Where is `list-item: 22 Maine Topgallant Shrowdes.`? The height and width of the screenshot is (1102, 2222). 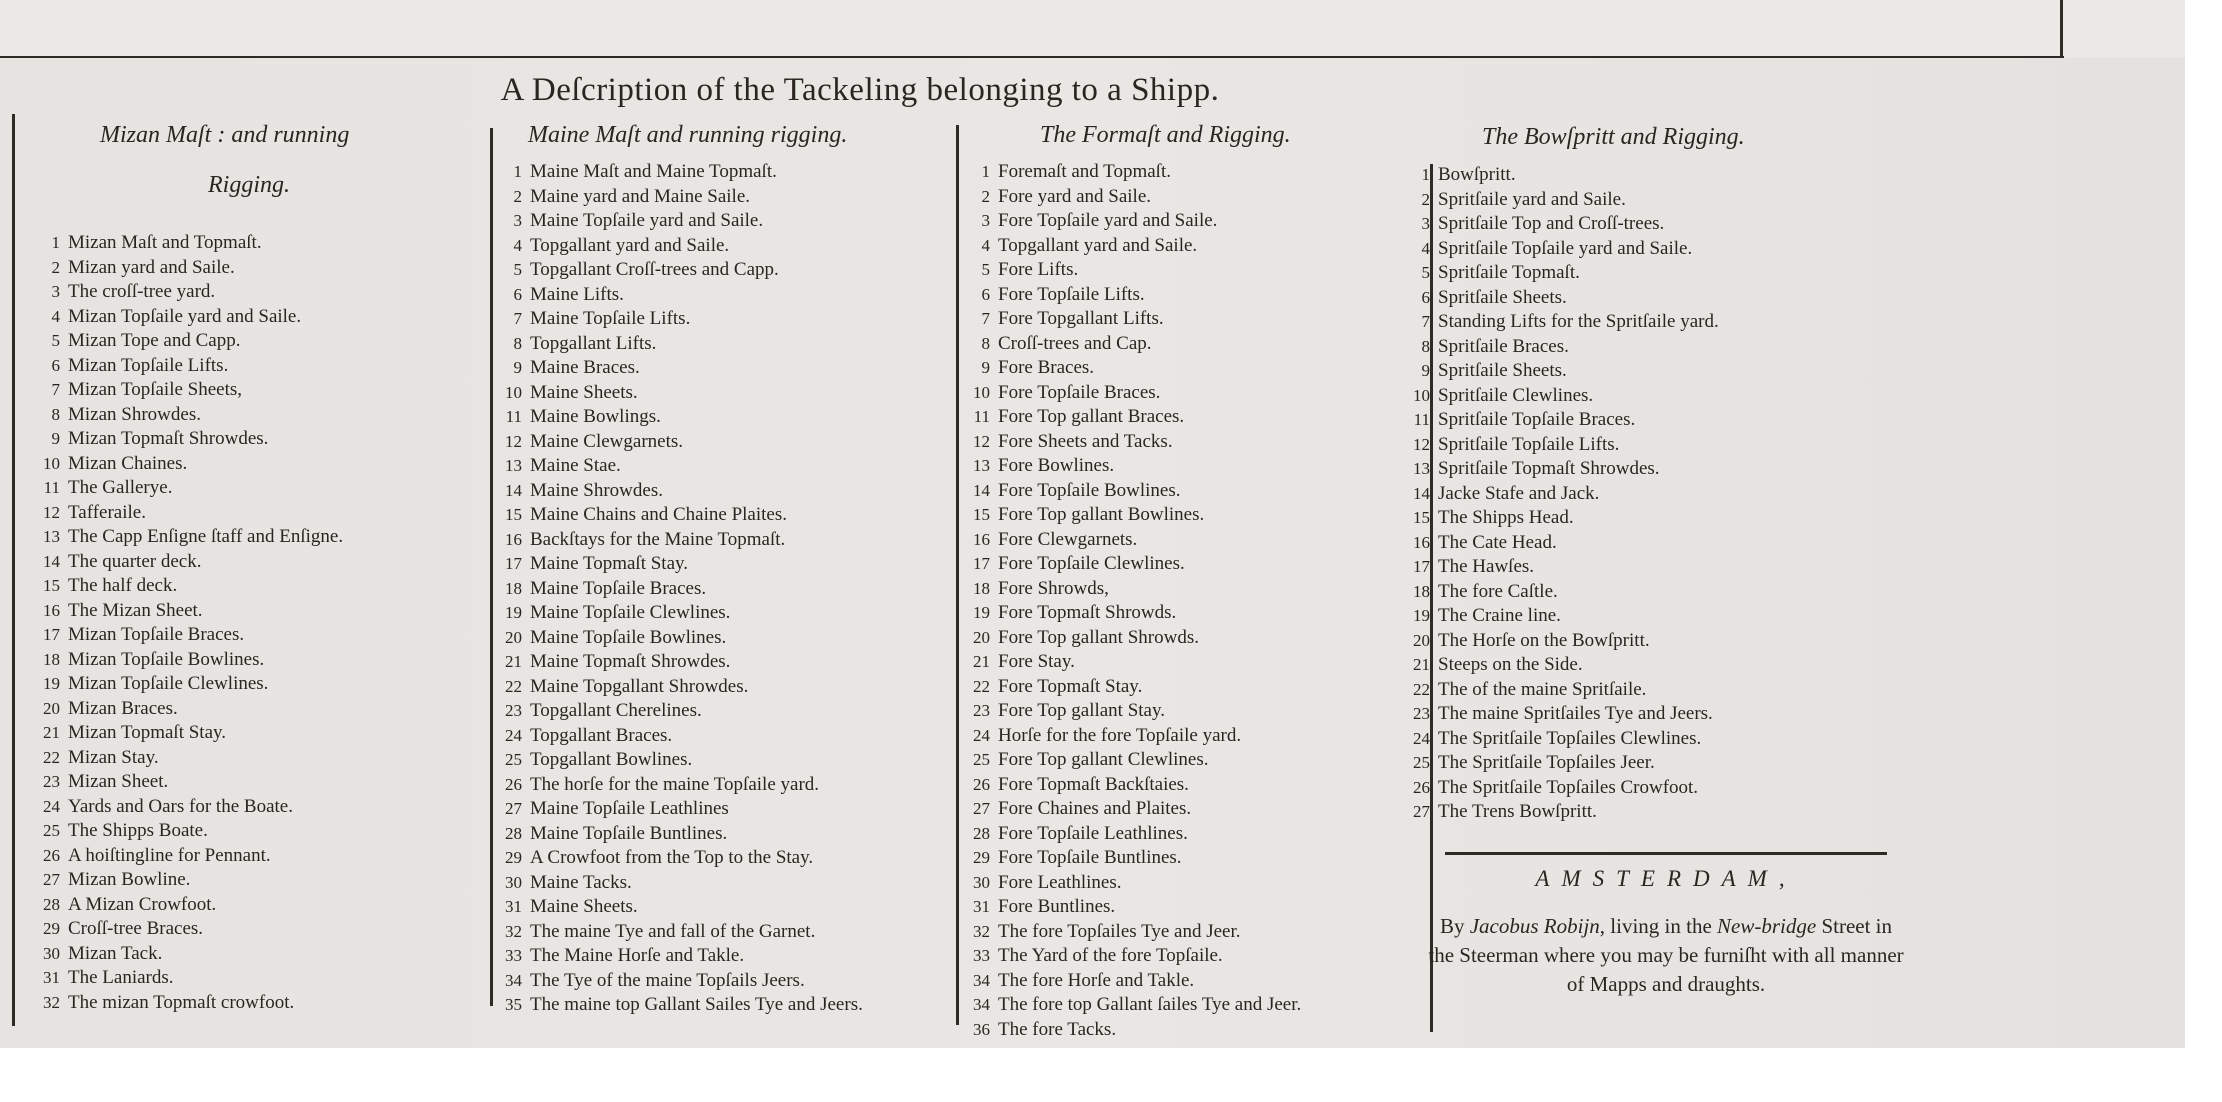
list-item: 22 Maine Topgallant Shrowdes. is located at coordinates (677, 687).